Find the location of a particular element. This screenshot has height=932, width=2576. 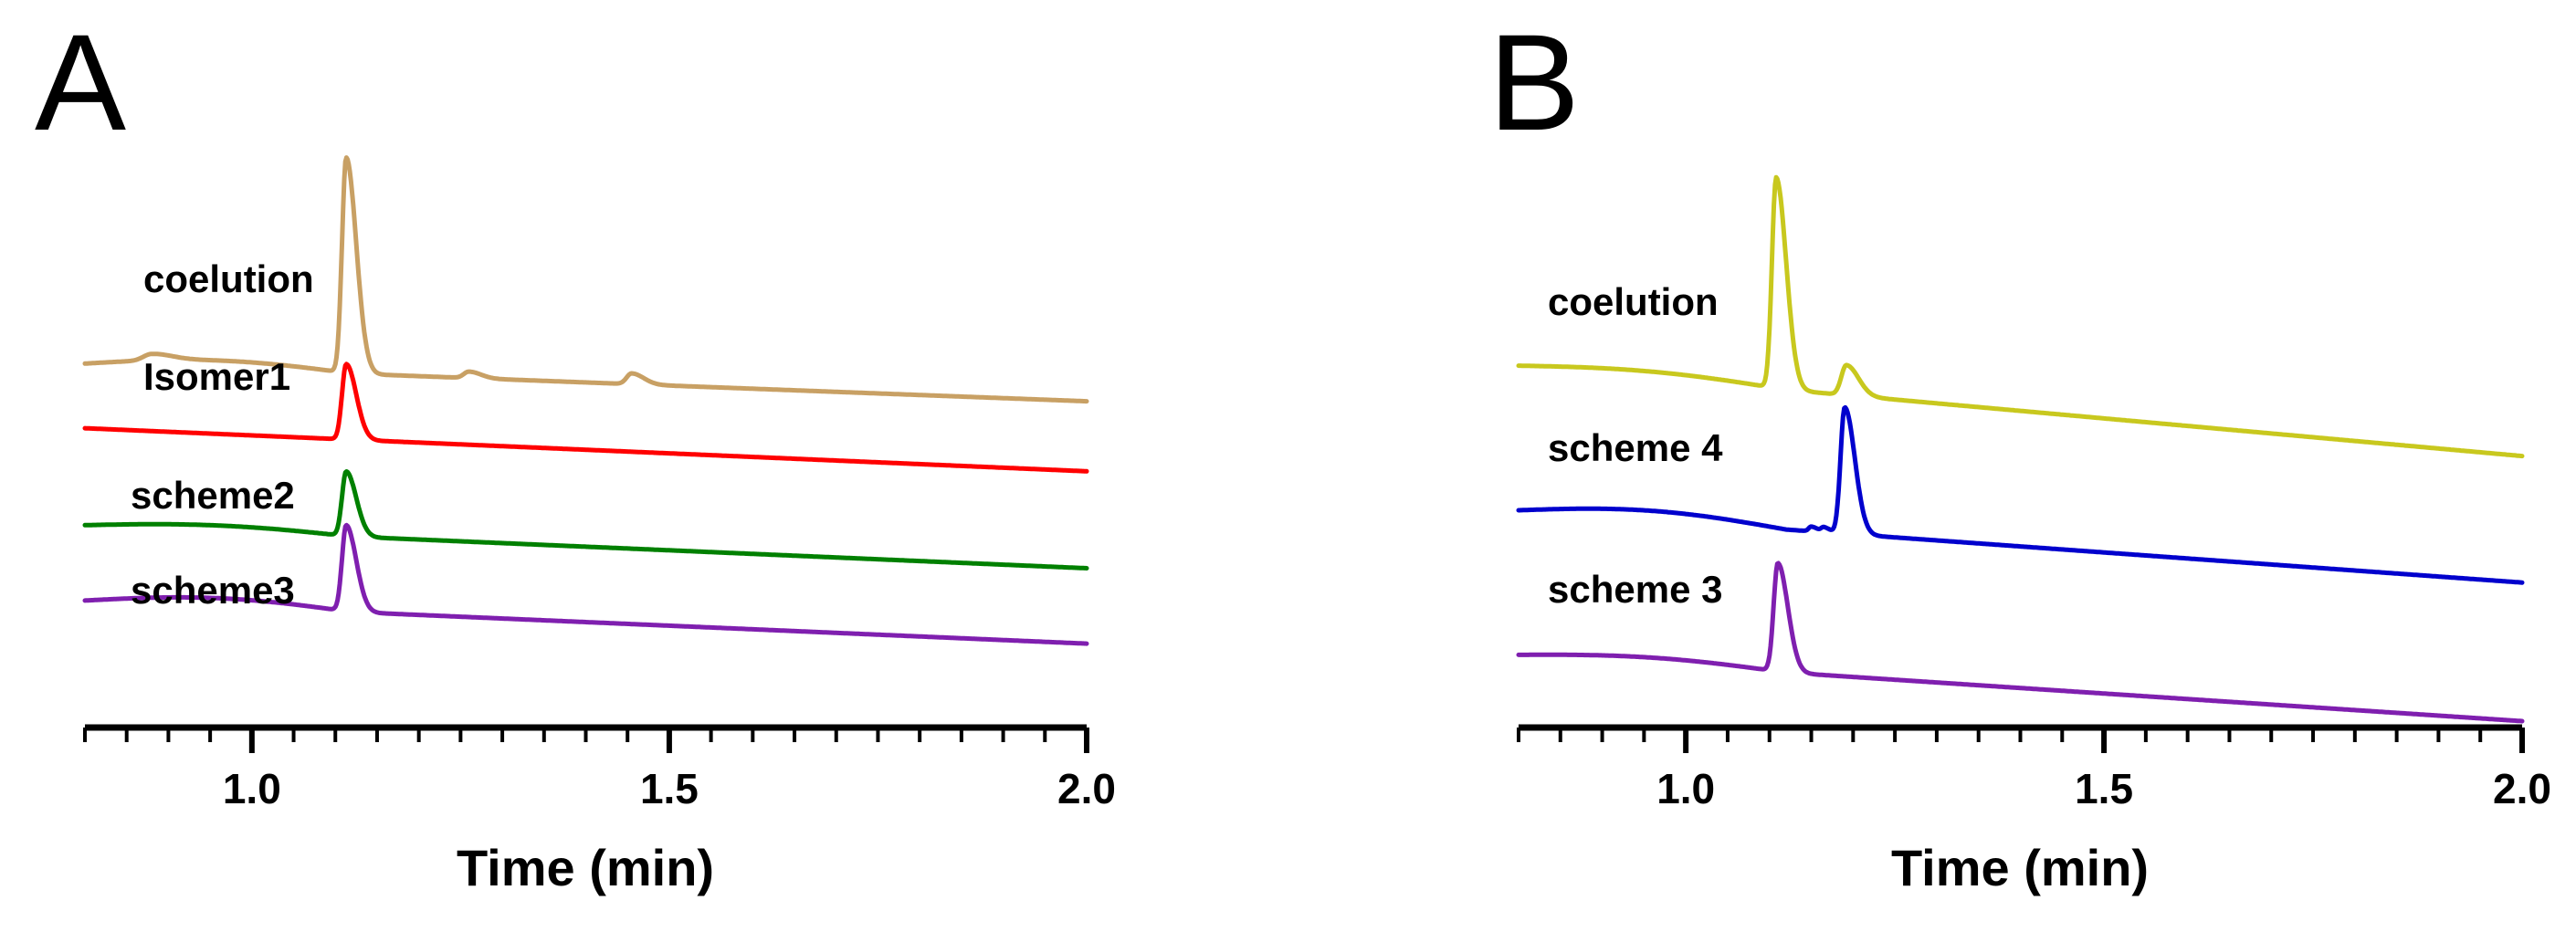

panel-b-trace-coelution is located at coordinates (2020, 317).